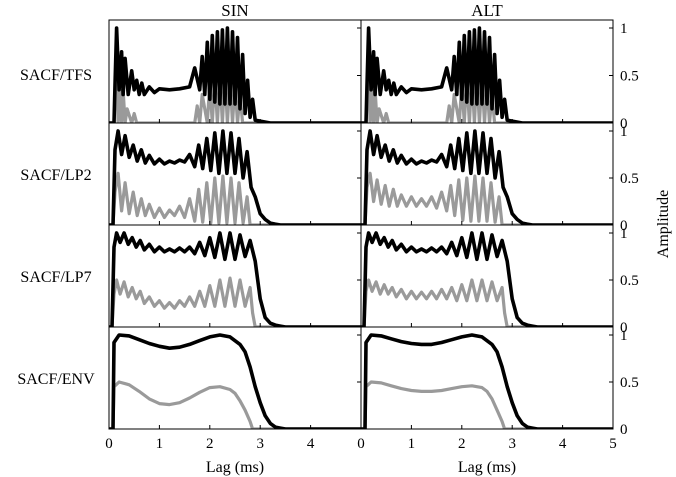 This screenshot has height=477, width=676. What do you see at coordinates (613, 444) in the screenshot?
I see `x-tick-label: 5` at bounding box center [613, 444].